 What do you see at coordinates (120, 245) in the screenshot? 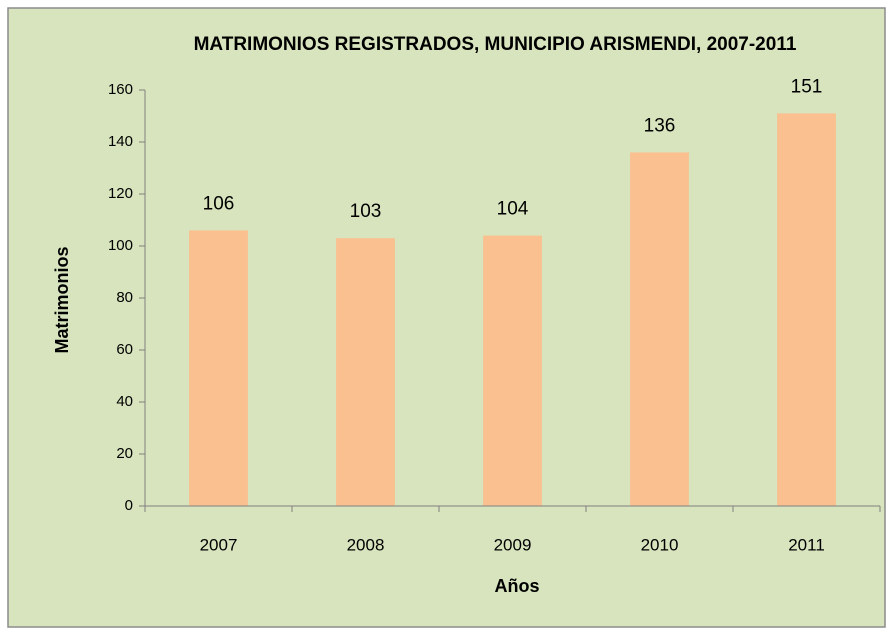
I see `y-tick-label: 100` at bounding box center [120, 245].